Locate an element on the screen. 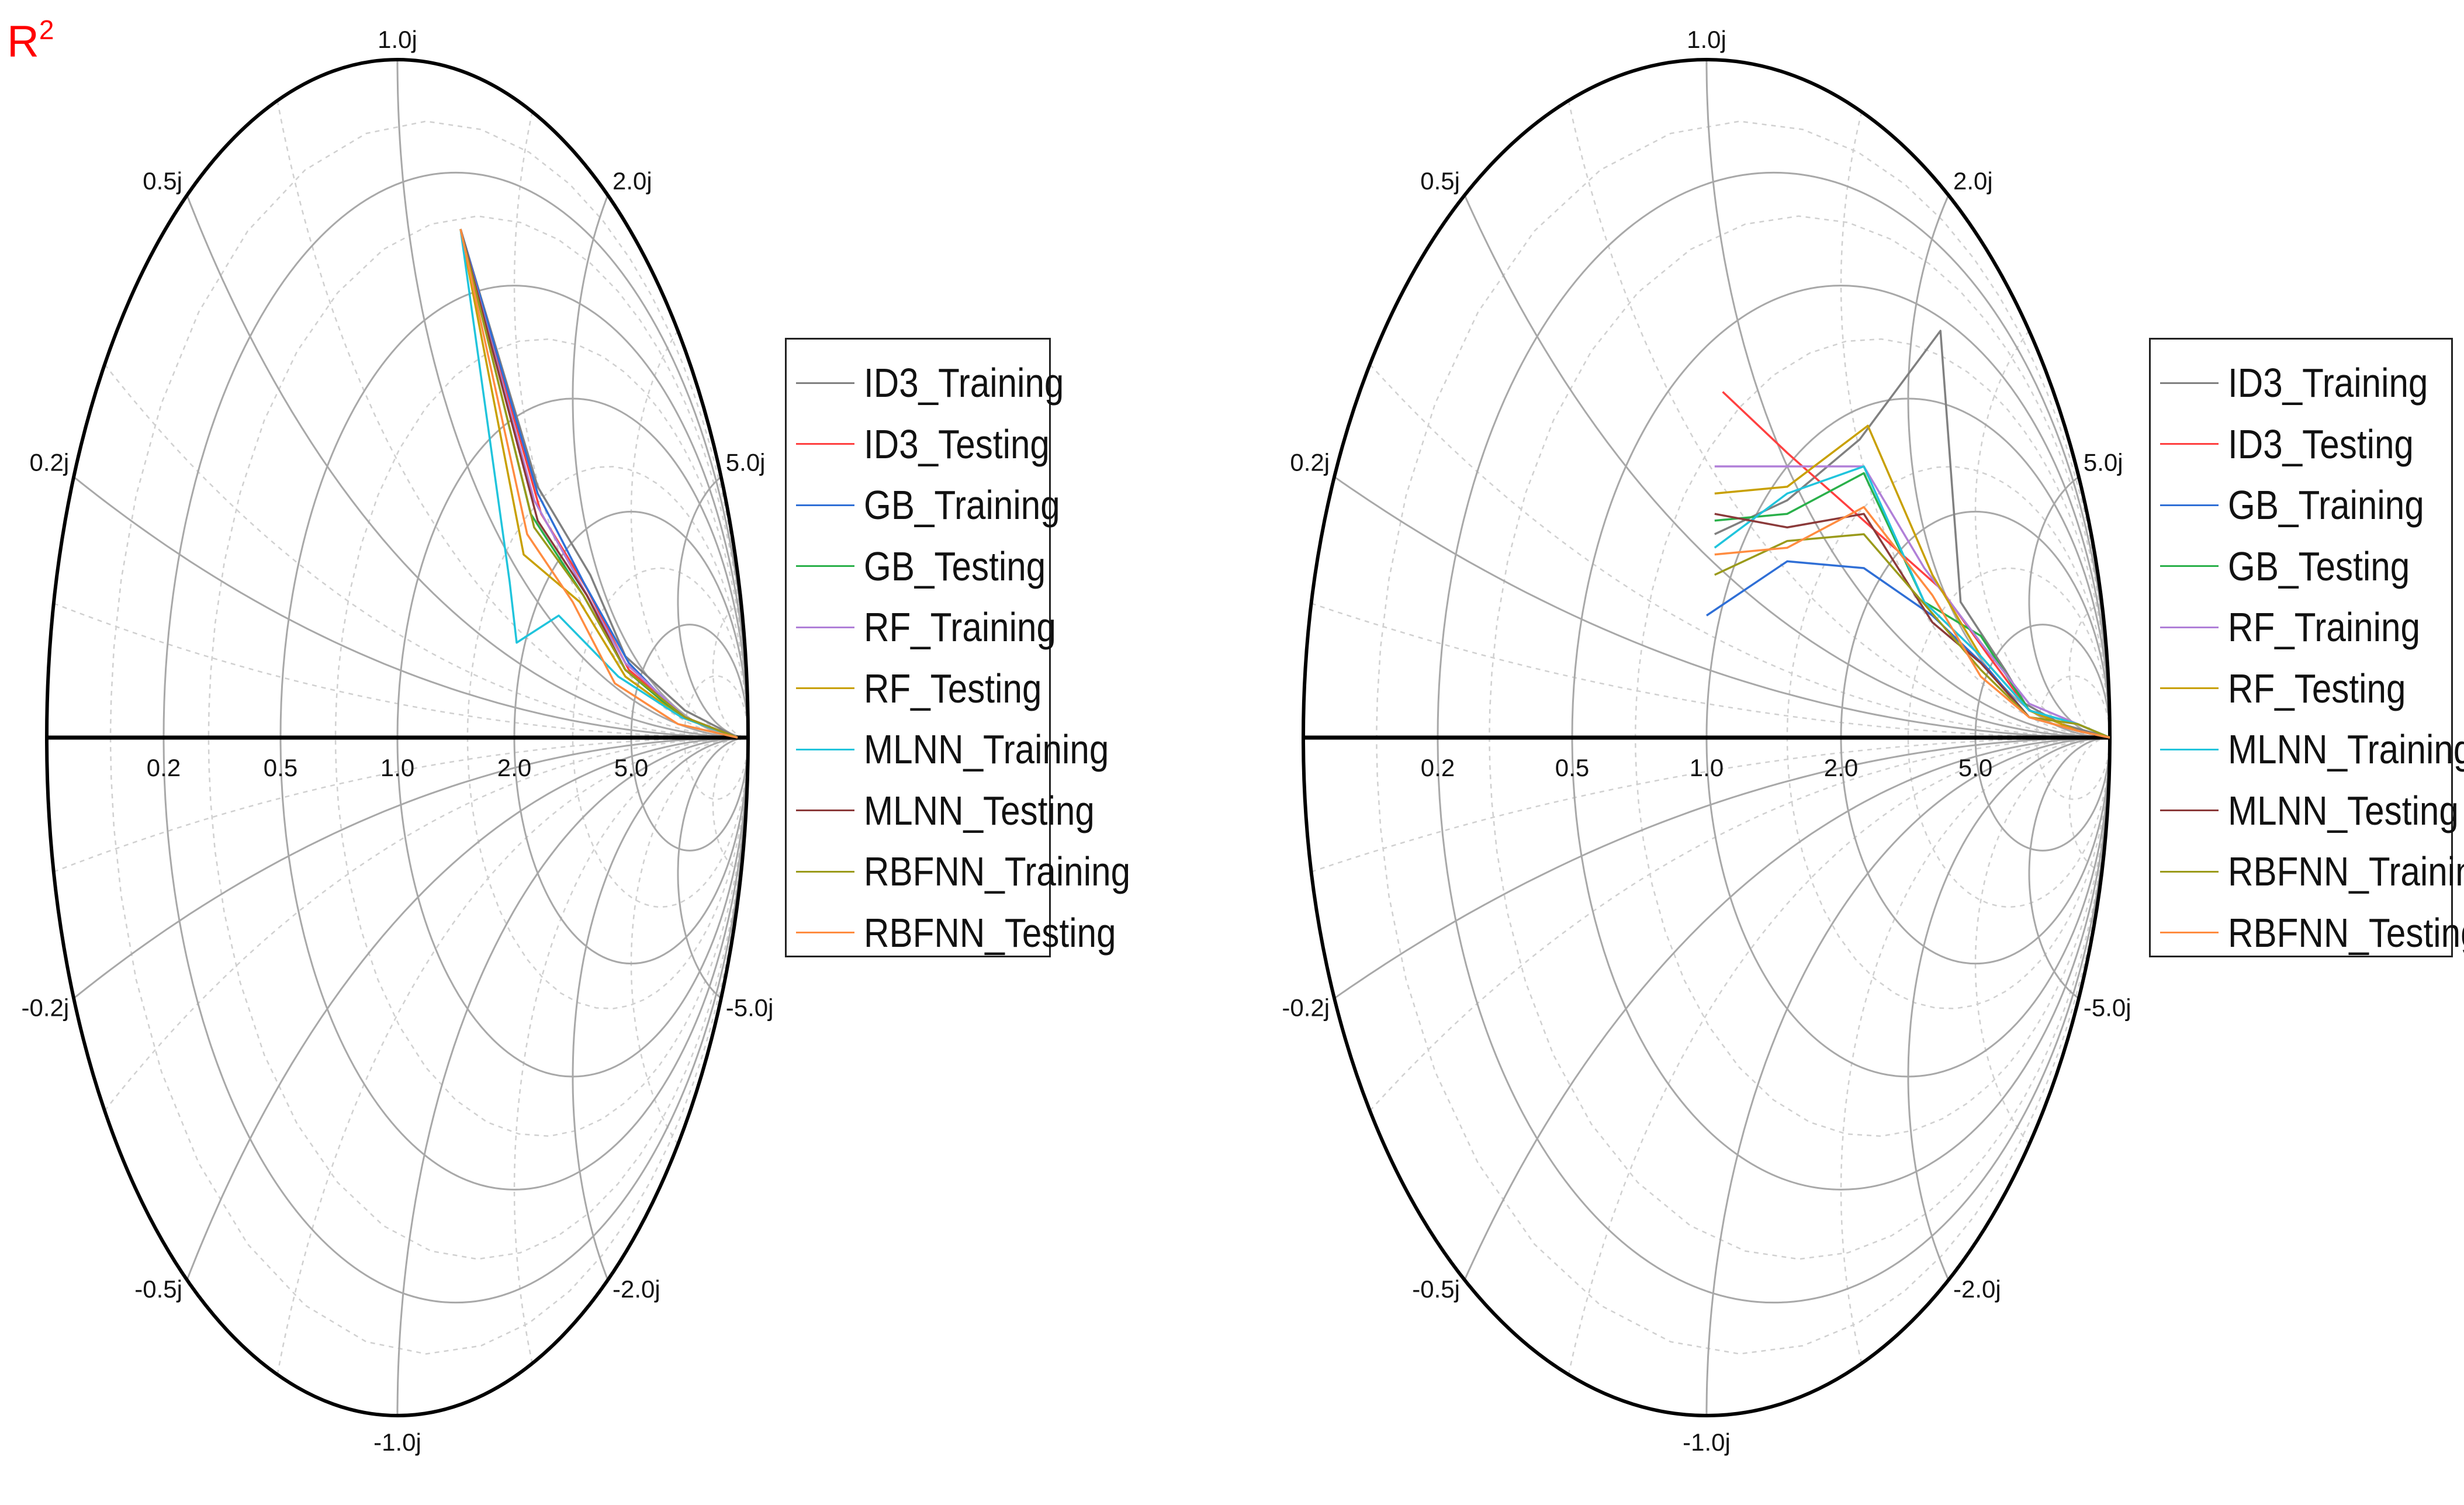 This screenshot has width=2464, height=1505. resistance-tick-label: 1.0 is located at coordinates (397, 768).